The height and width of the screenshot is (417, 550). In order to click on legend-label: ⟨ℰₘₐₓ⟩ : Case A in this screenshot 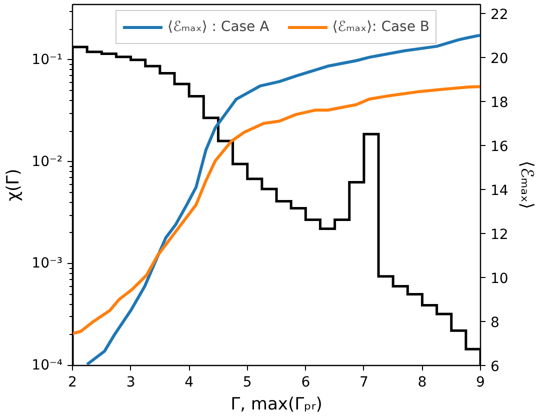, I will do `click(218, 27)`.